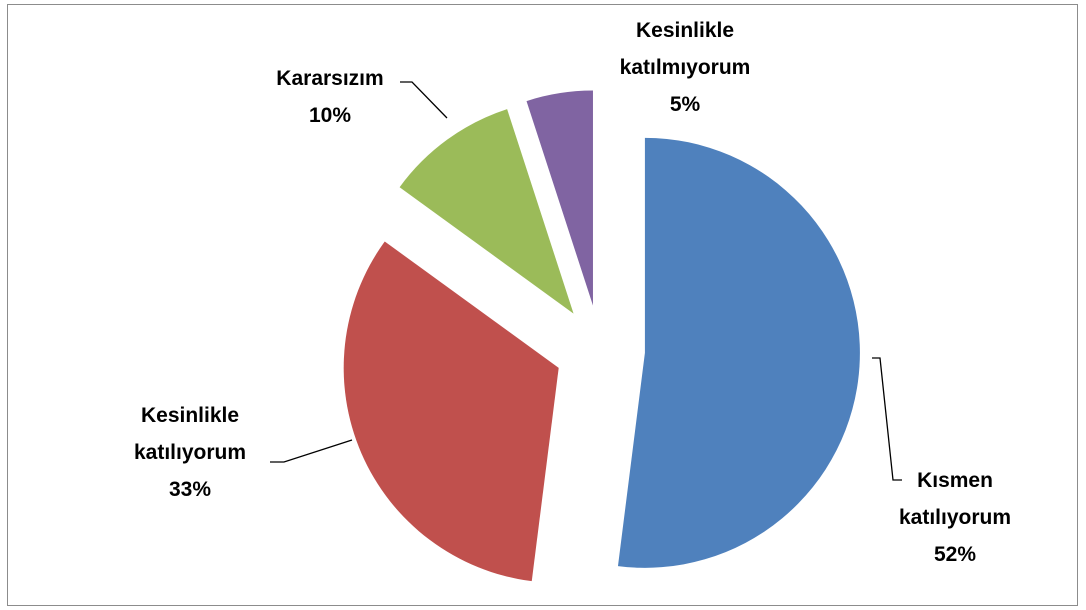 The width and height of the screenshot is (1086, 610). What do you see at coordinates (685, 104) in the screenshot?
I see `value-label: 5%` at bounding box center [685, 104].